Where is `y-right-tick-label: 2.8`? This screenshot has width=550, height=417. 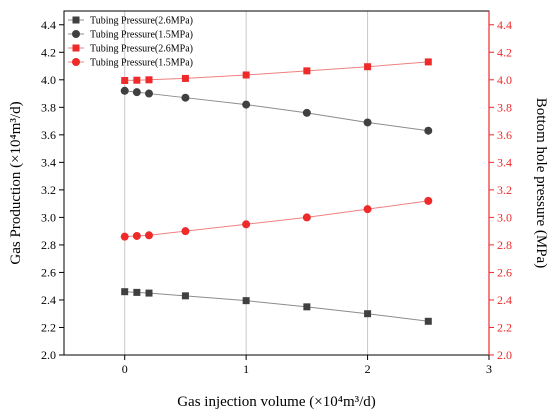 y-right-tick-label: 2.8 is located at coordinates (504, 245).